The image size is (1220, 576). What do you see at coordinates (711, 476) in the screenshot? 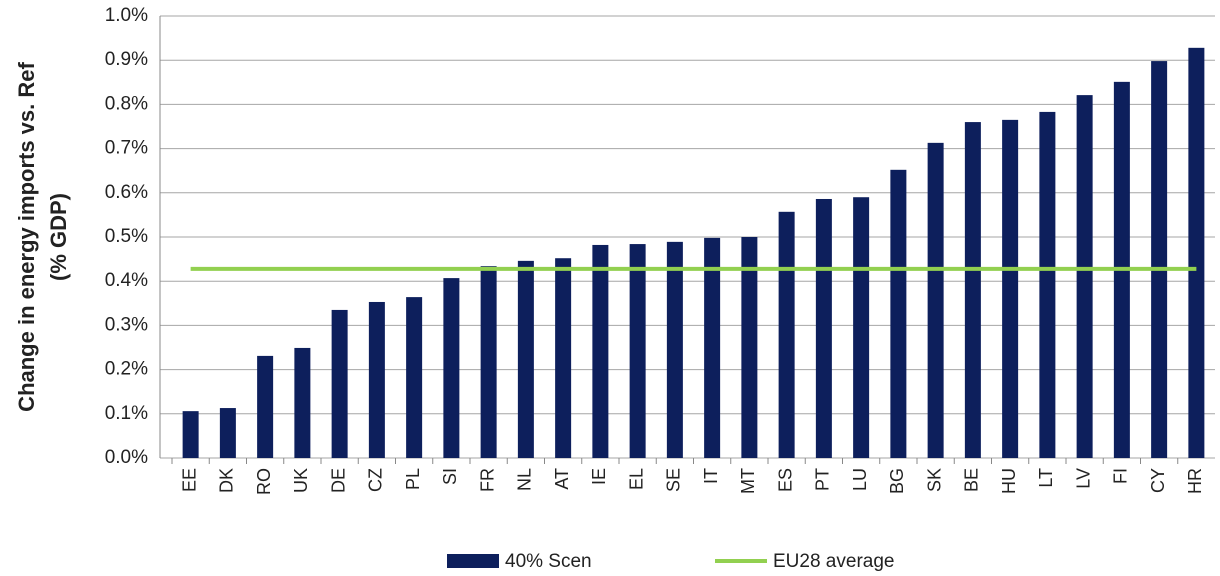
I see `x-tick-label: IT` at bounding box center [711, 476].